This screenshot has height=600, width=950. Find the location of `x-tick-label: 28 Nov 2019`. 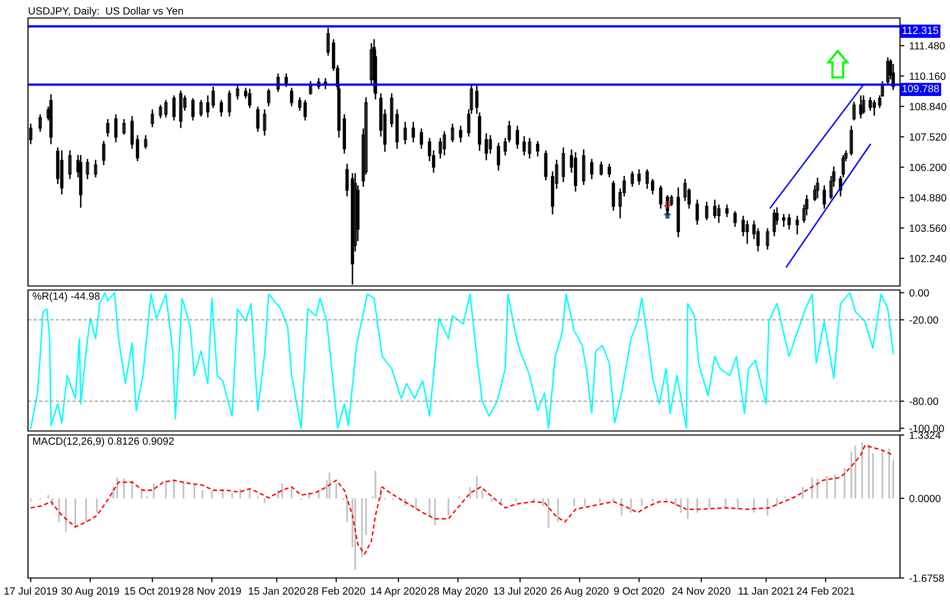

x-tick-label: 28 Nov 2019 is located at coordinates (211, 591).